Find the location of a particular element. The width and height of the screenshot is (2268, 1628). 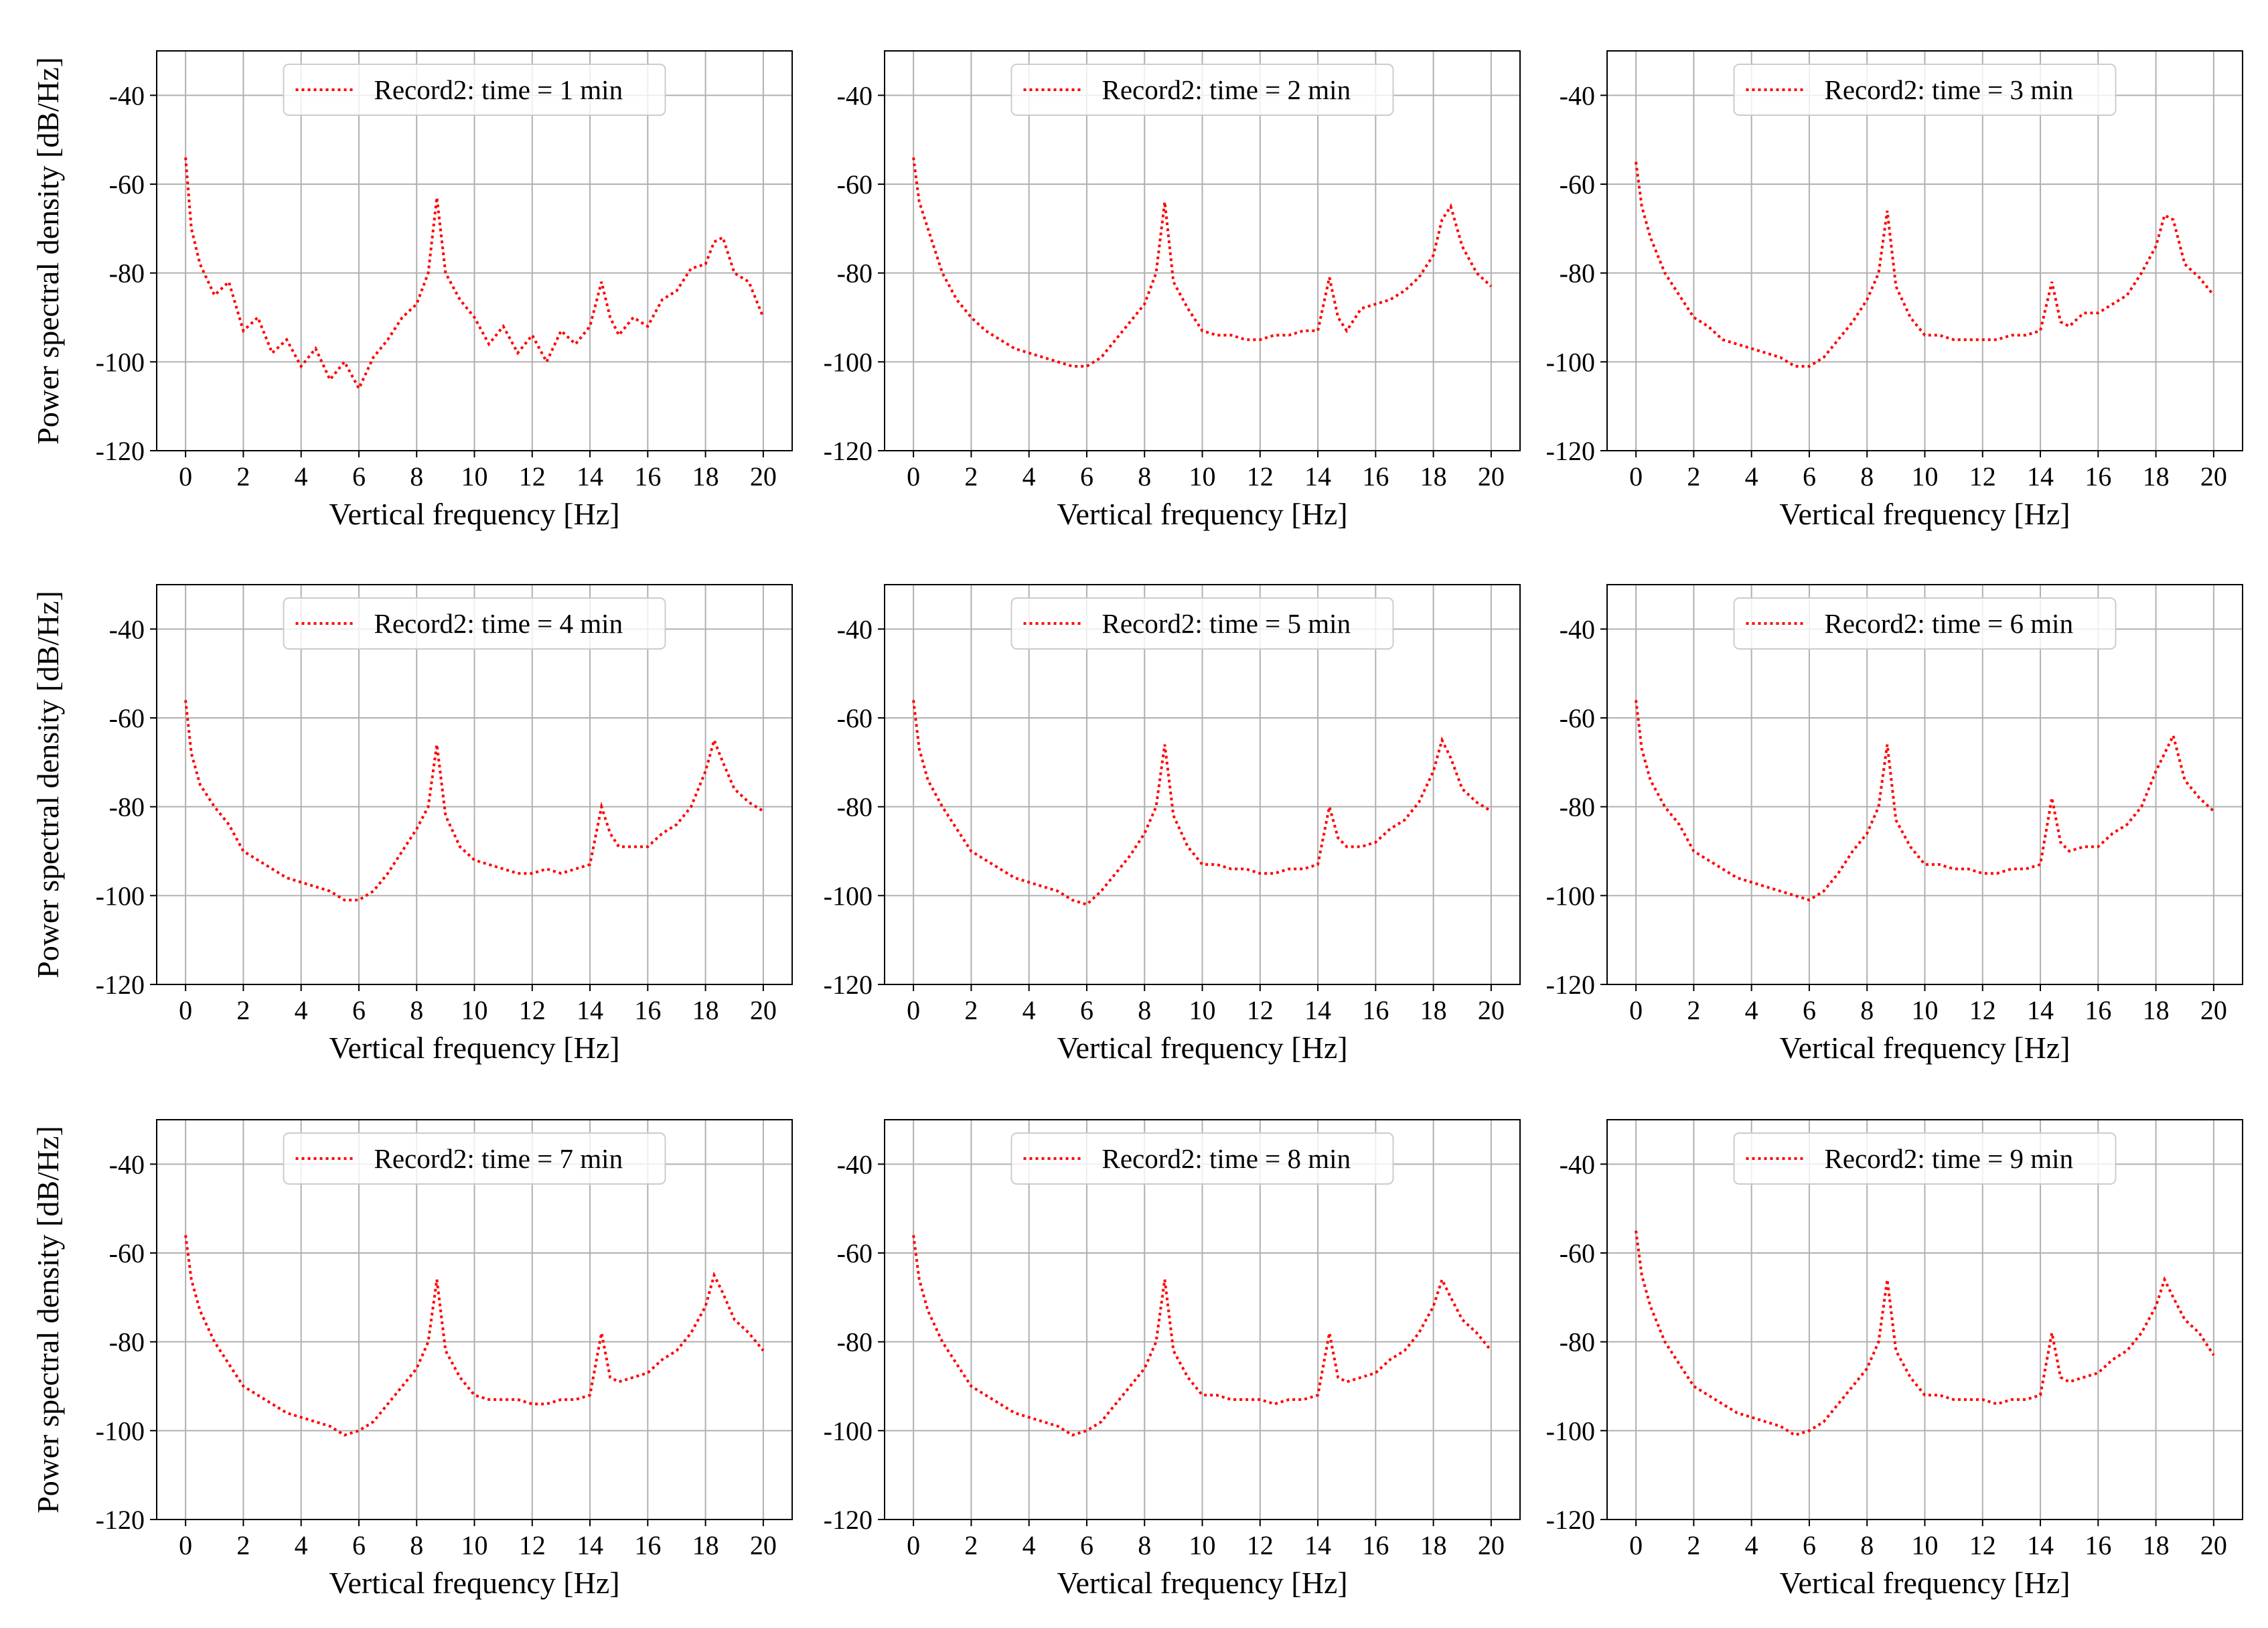

legend-label: Record2: time = 8 min is located at coordinates (1226, 1158).